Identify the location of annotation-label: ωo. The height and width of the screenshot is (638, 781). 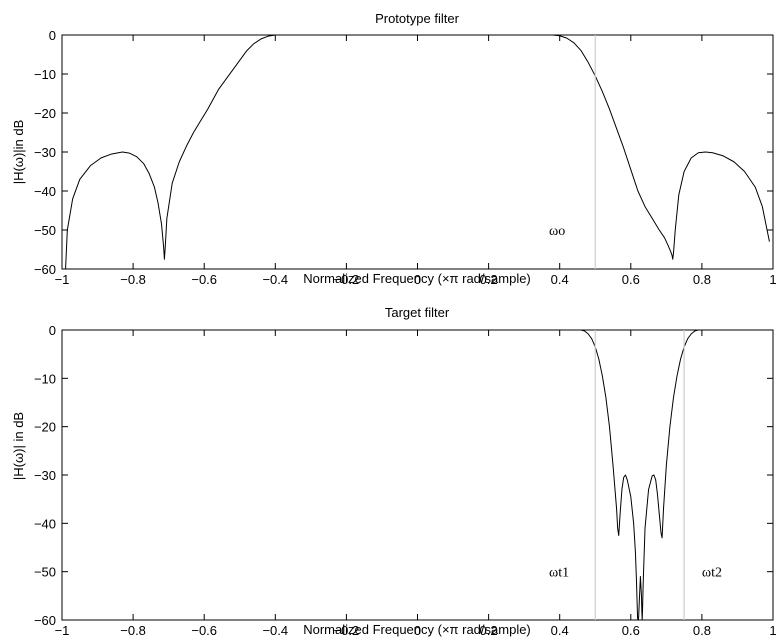
(557, 231).